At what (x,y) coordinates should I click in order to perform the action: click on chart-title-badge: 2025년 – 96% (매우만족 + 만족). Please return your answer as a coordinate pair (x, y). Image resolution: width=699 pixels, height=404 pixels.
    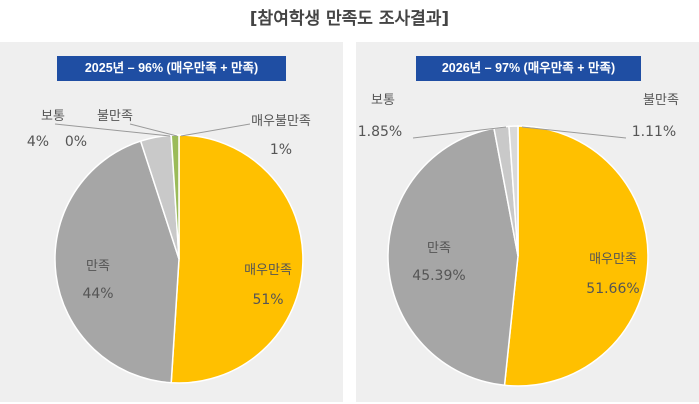
    Looking at the image, I should click on (171, 68).